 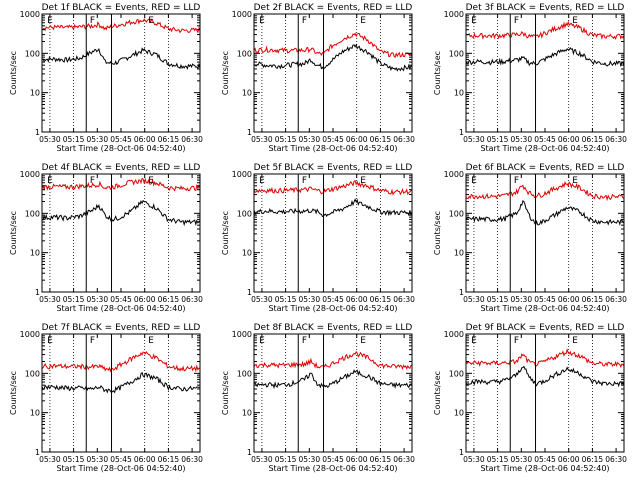 I want to click on panel-title: Det 6f BLACK = Events, RED = LLD, so click(x=545, y=168).